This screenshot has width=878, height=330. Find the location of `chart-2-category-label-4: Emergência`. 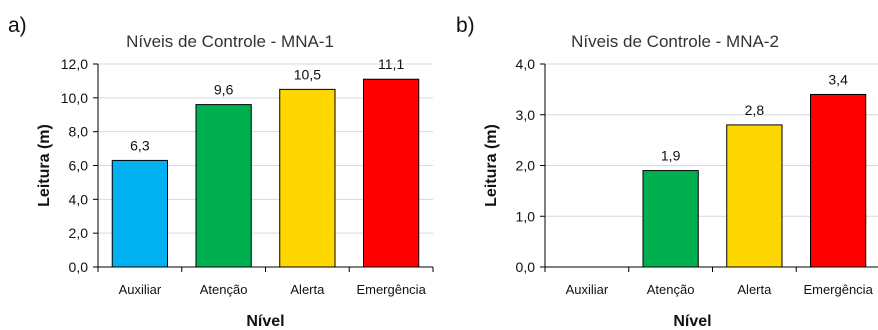

chart-2-category-label-4: Emergência is located at coordinates (838, 289).